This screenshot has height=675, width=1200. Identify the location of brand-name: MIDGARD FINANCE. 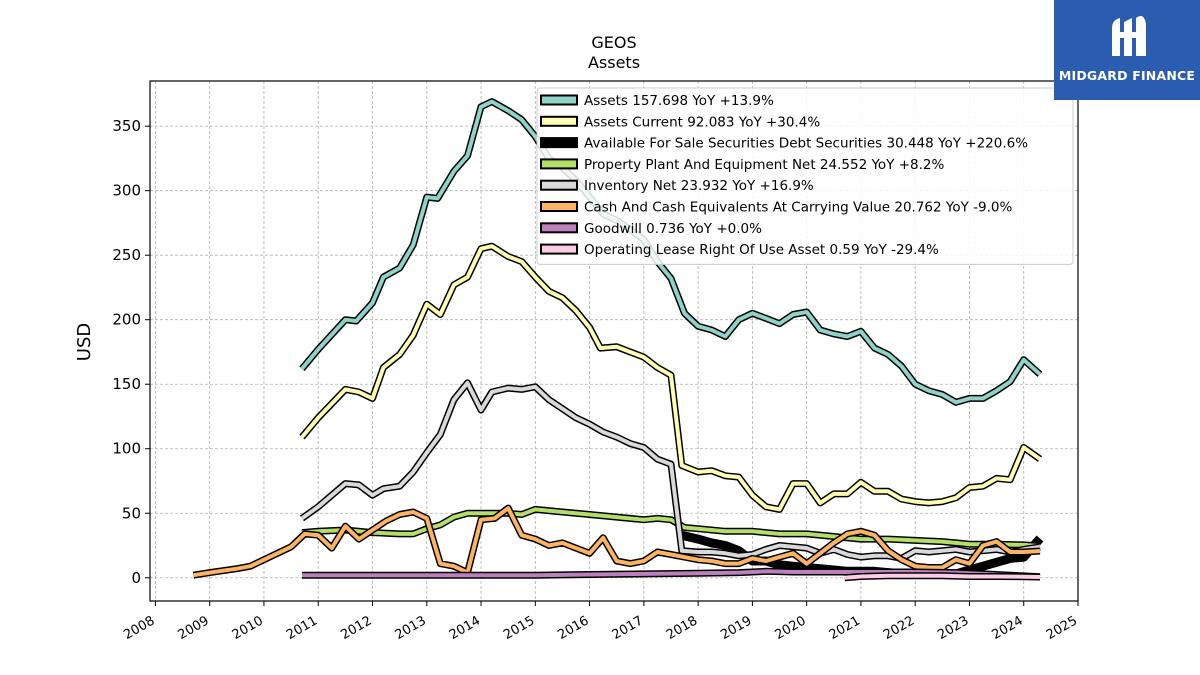
(1127, 75).